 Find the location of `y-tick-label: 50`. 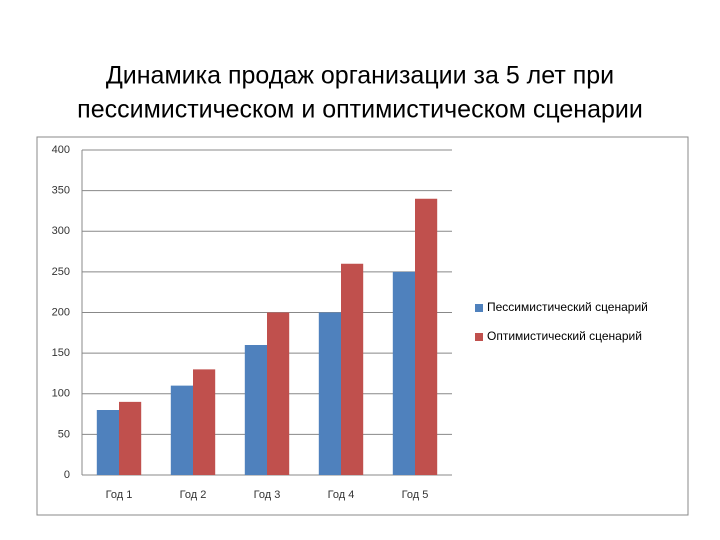

y-tick-label: 50 is located at coordinates (64, 434).